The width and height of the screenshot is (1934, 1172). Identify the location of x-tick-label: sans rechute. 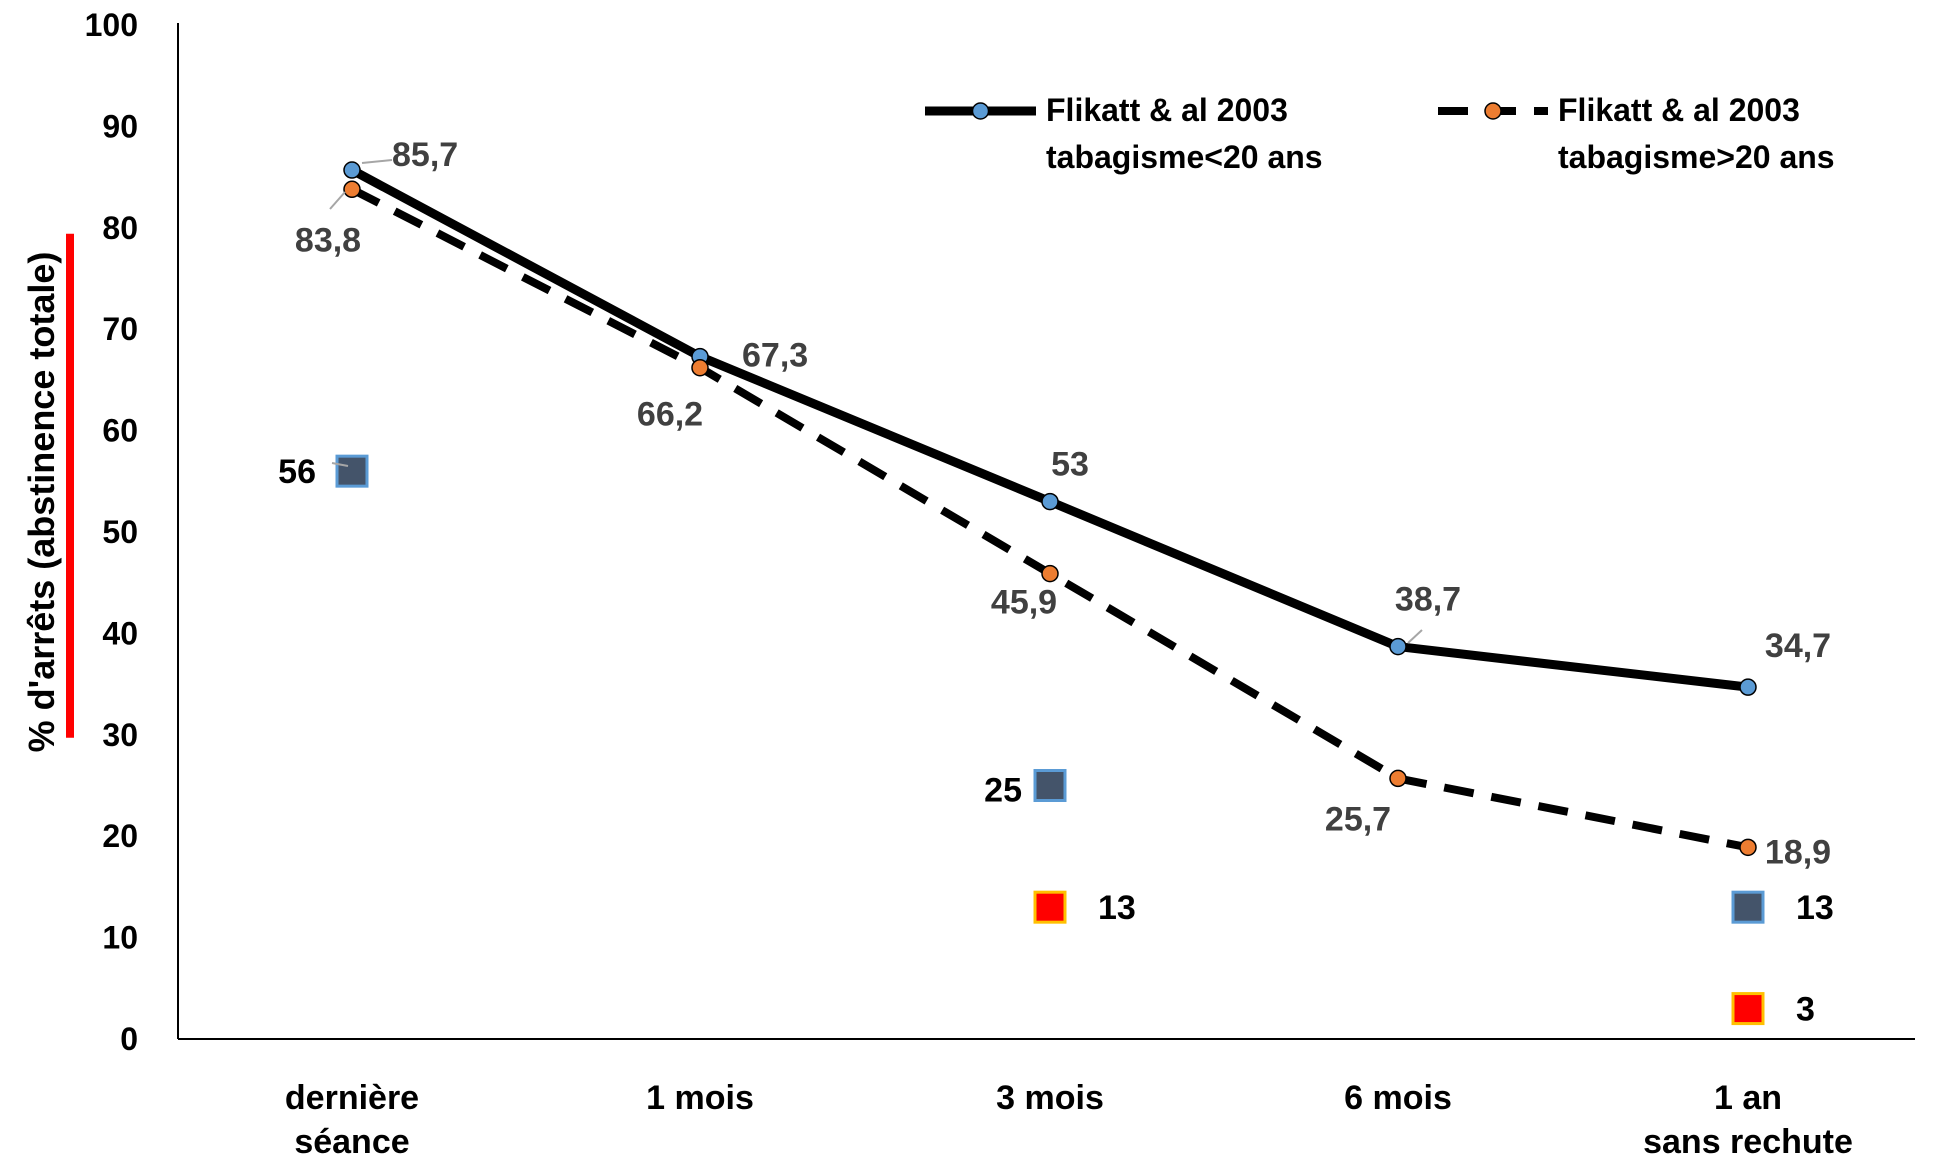
(1748, 1142).